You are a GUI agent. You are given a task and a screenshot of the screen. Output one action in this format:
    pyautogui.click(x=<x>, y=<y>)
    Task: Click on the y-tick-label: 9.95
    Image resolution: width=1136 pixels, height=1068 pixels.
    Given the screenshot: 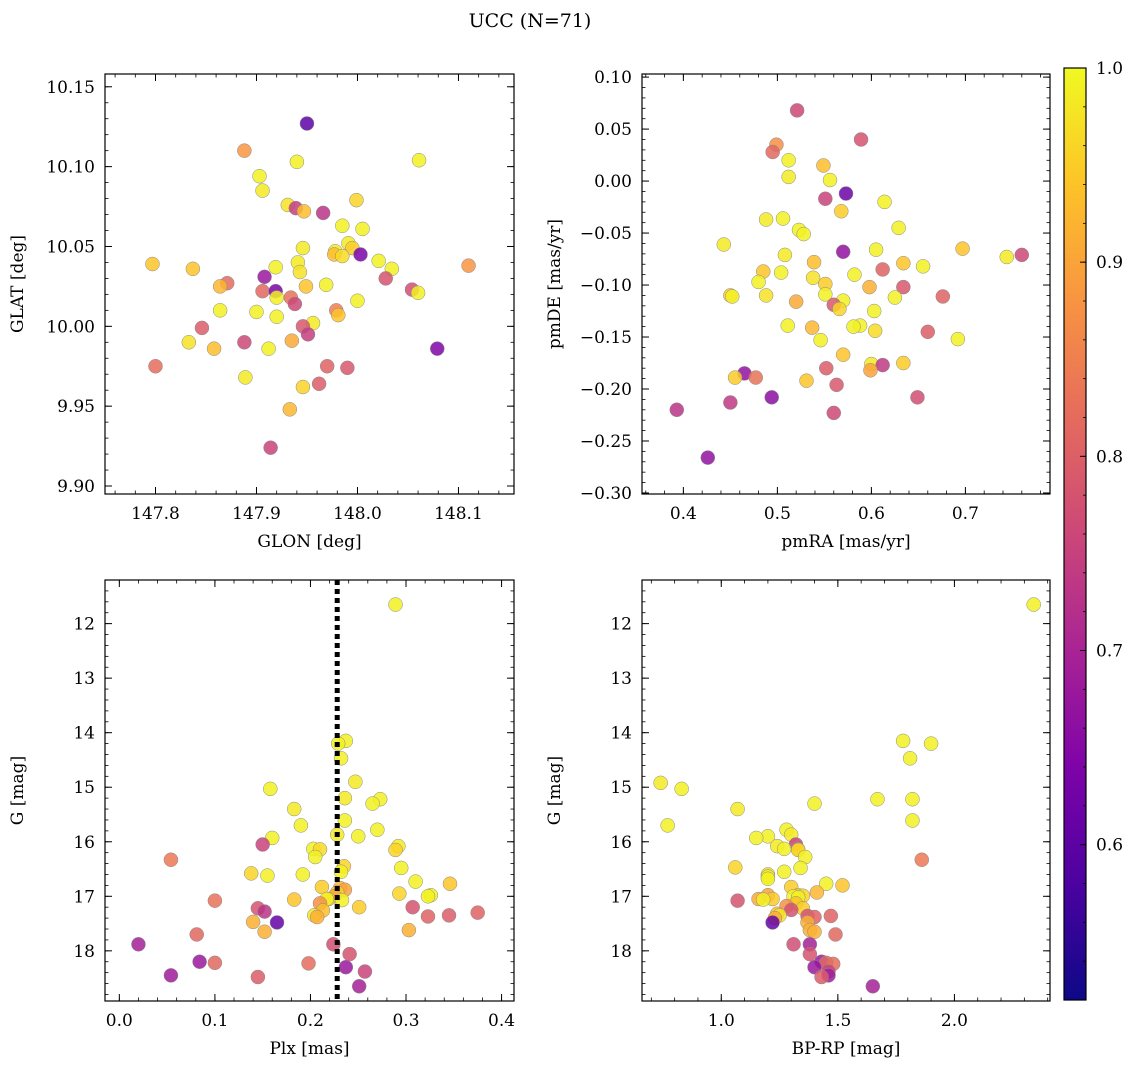 What is the action you would take?
    pyautogui.click(x=76, y=407)
    